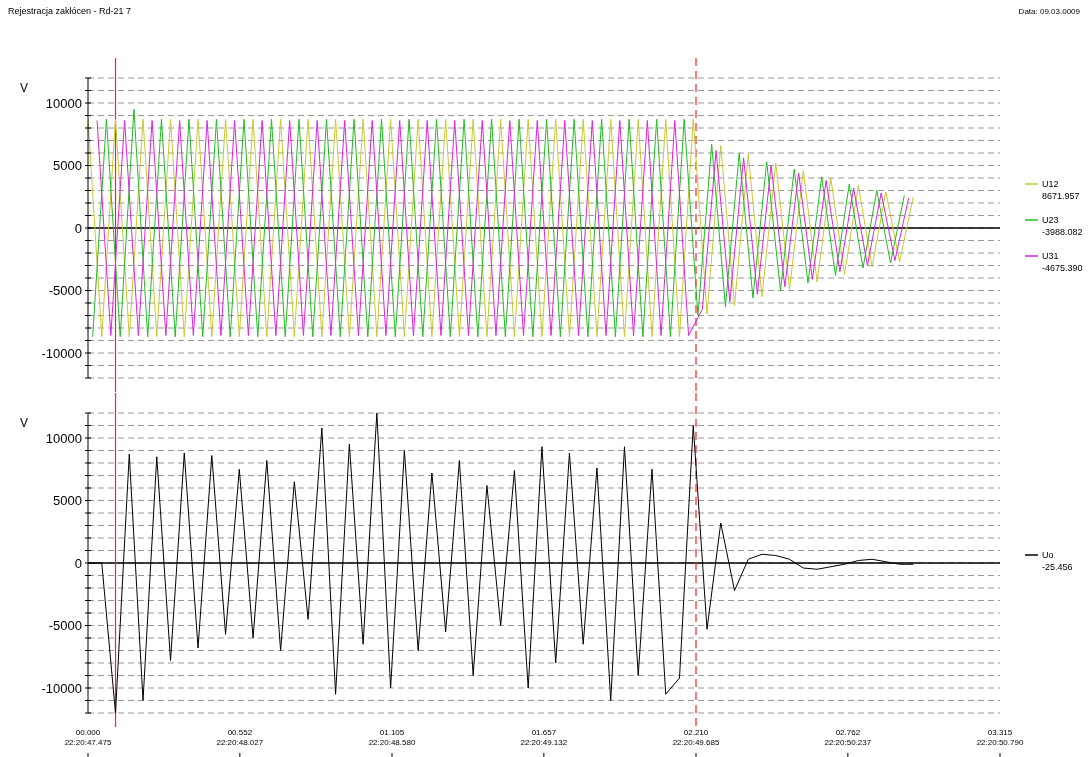 This screenshot has height=757, width=1089. What do you see at coordinates (696, 742) in the screenshot?
I see `text: 22:20:49.685` at bounding box center [696, 742].